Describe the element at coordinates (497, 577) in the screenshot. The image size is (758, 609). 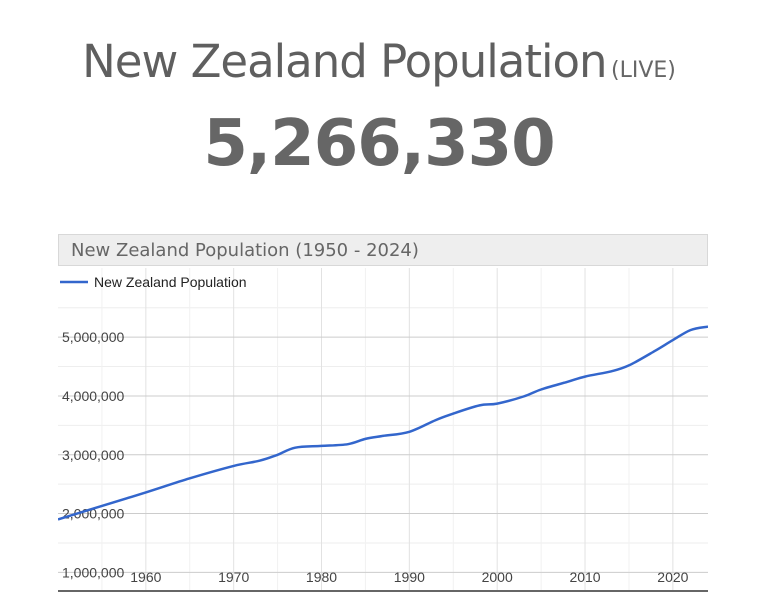
I see `x-tick-label: 2000` at that location.